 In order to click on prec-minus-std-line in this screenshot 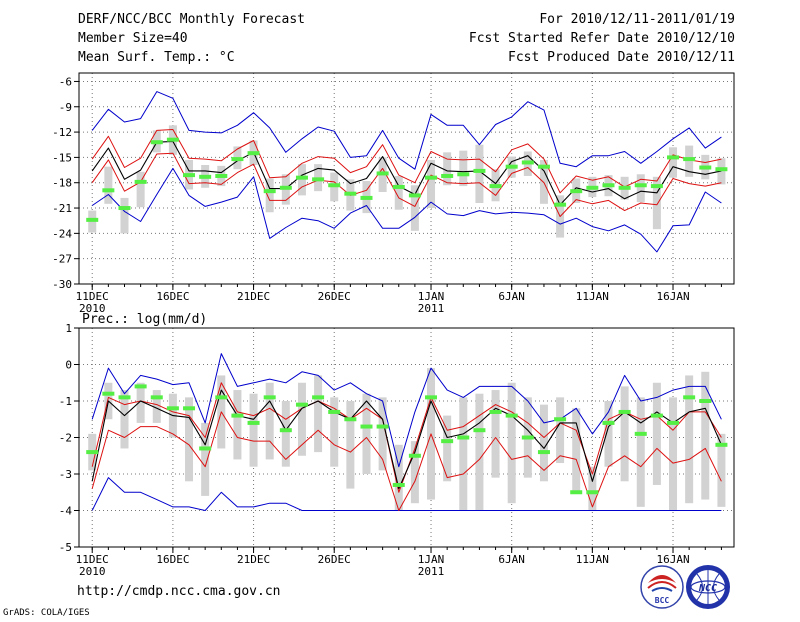, I will do `click(406, 461)`.